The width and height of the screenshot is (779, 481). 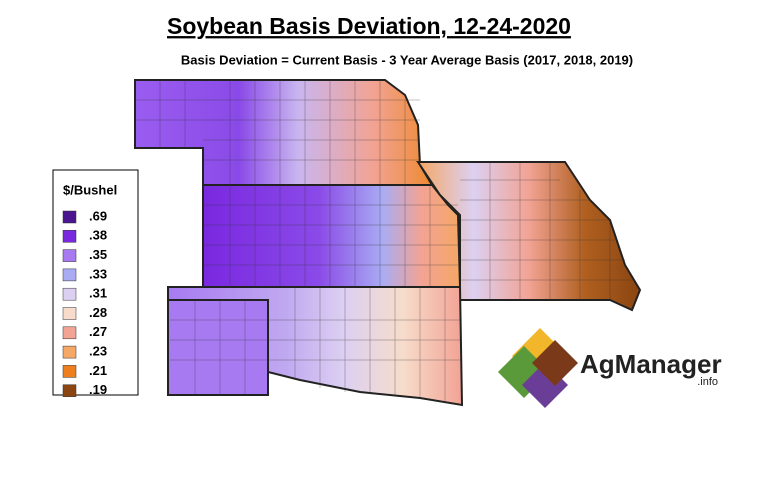 I want to click on logo: AgManager .info, so click(x=610, y=368).